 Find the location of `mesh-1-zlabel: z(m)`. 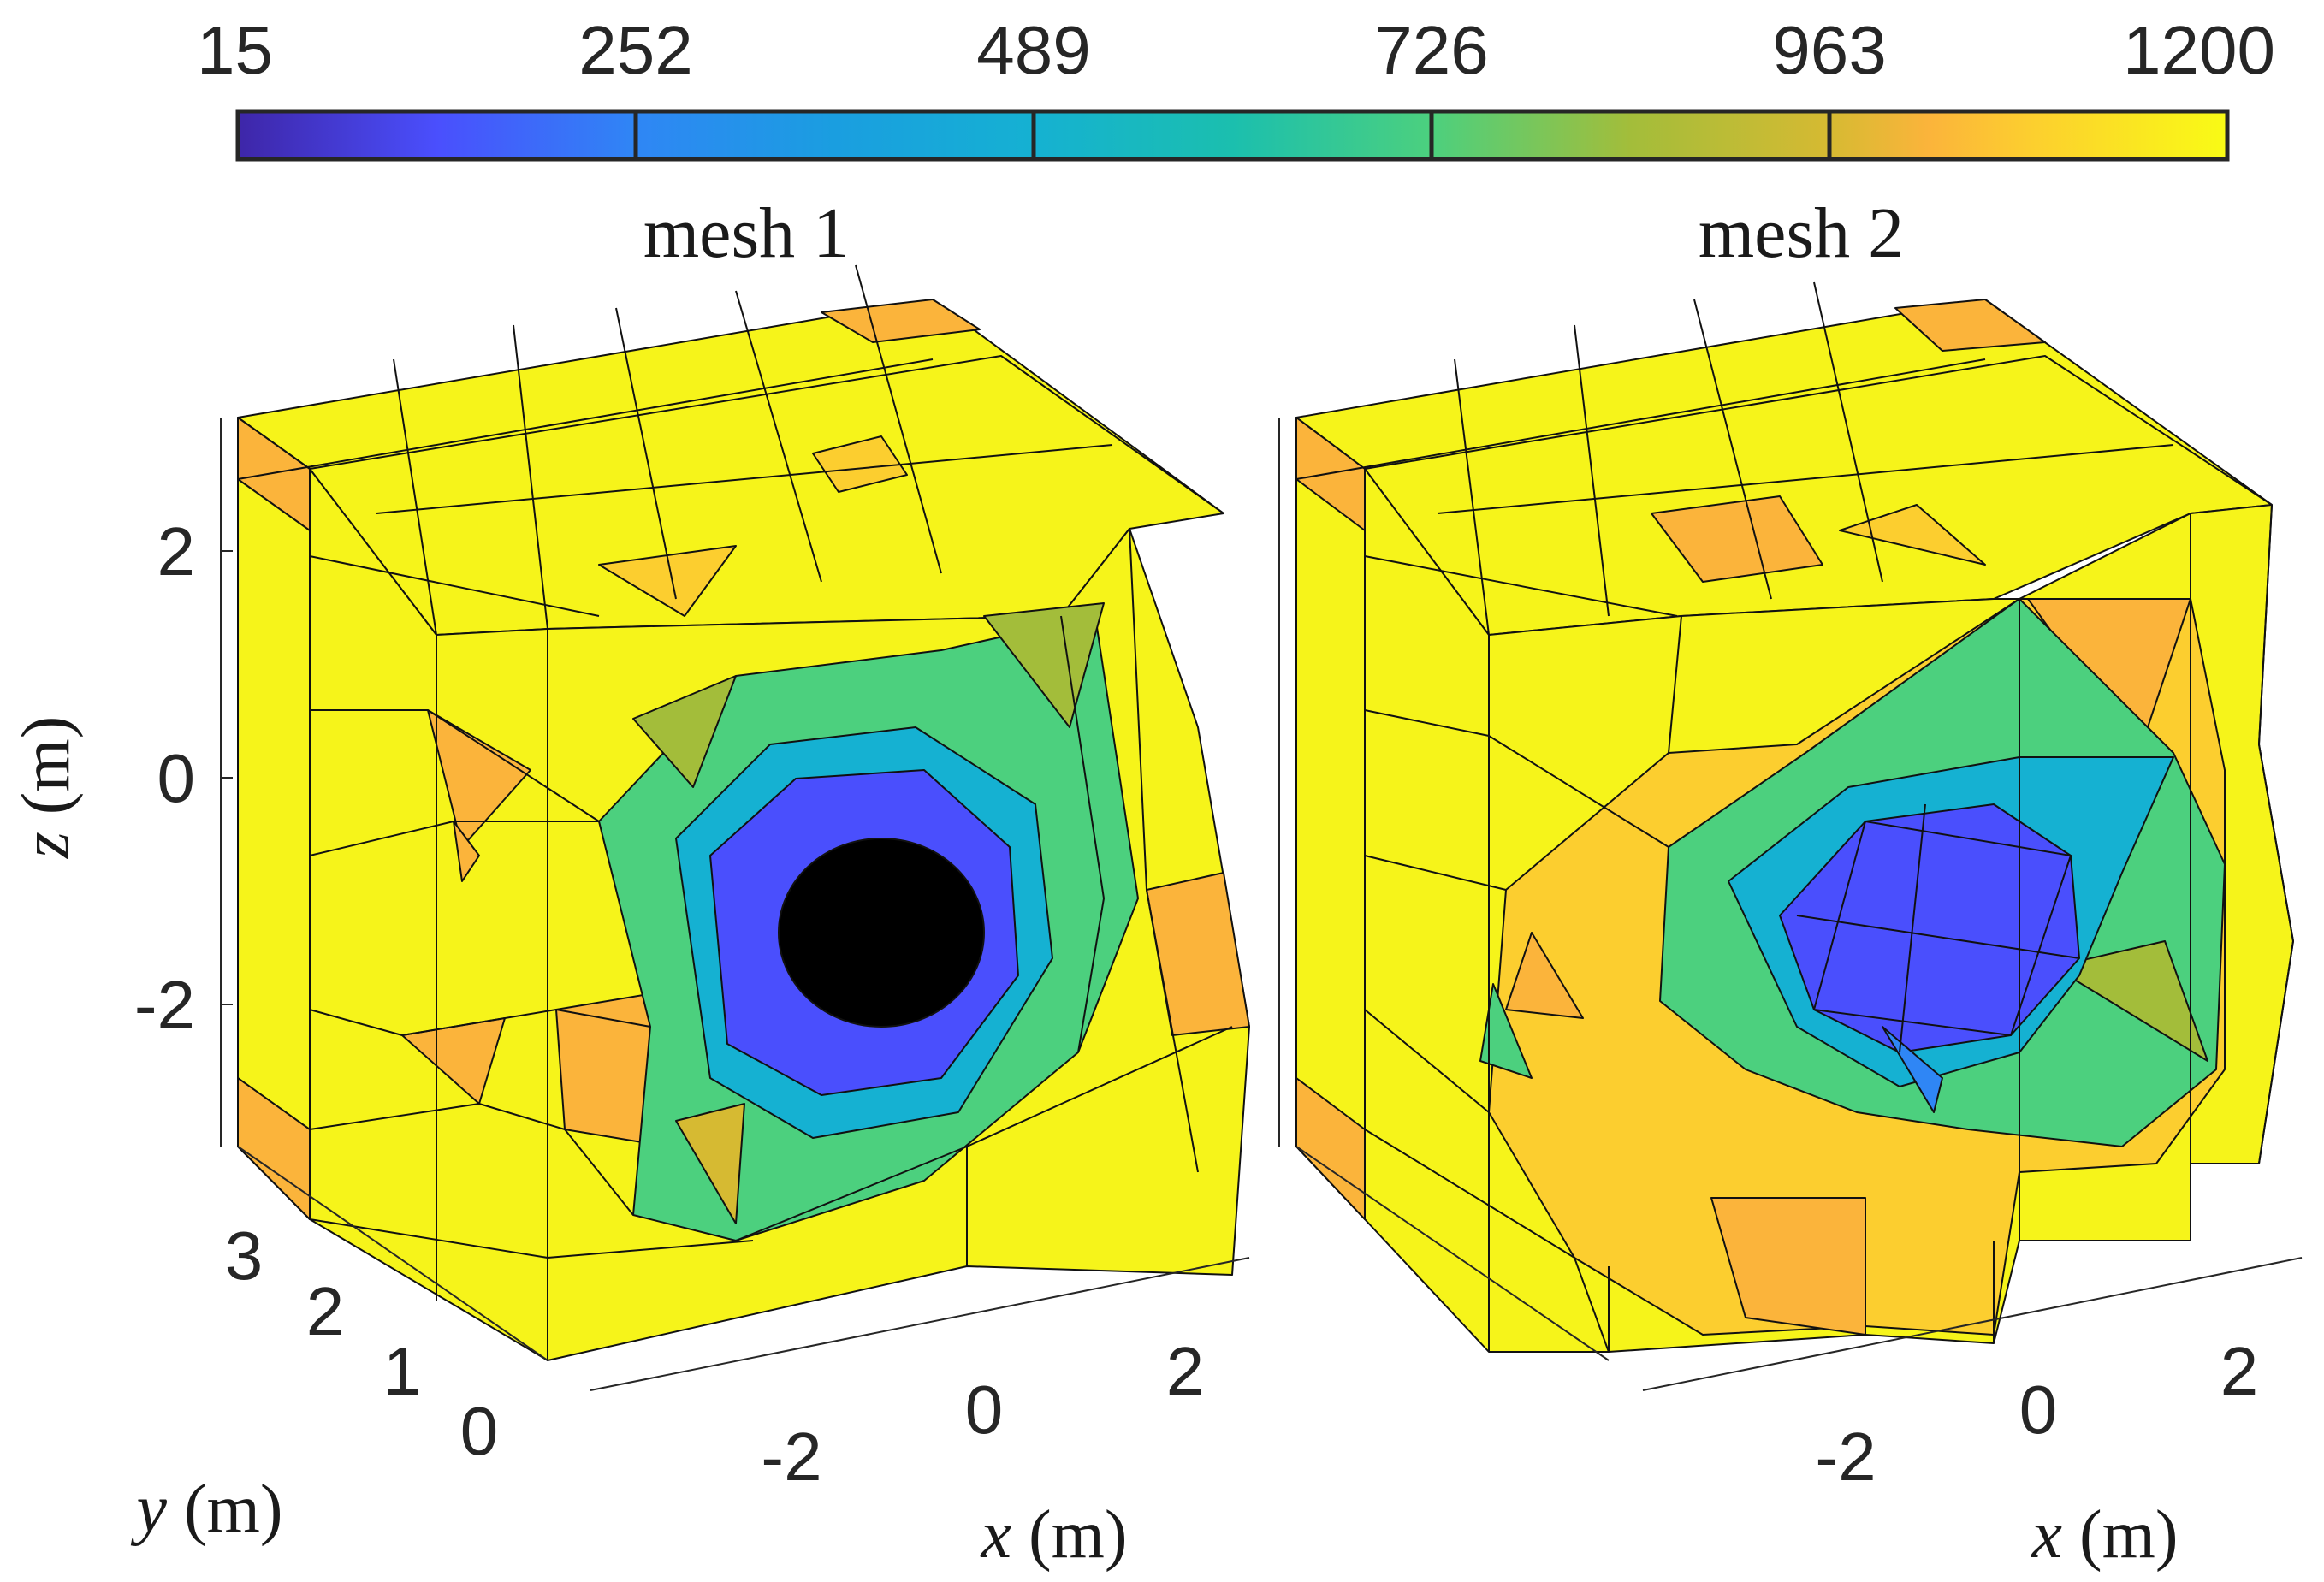

mesh-1-zlabel: z(m) is located at coordinates (47, 788).